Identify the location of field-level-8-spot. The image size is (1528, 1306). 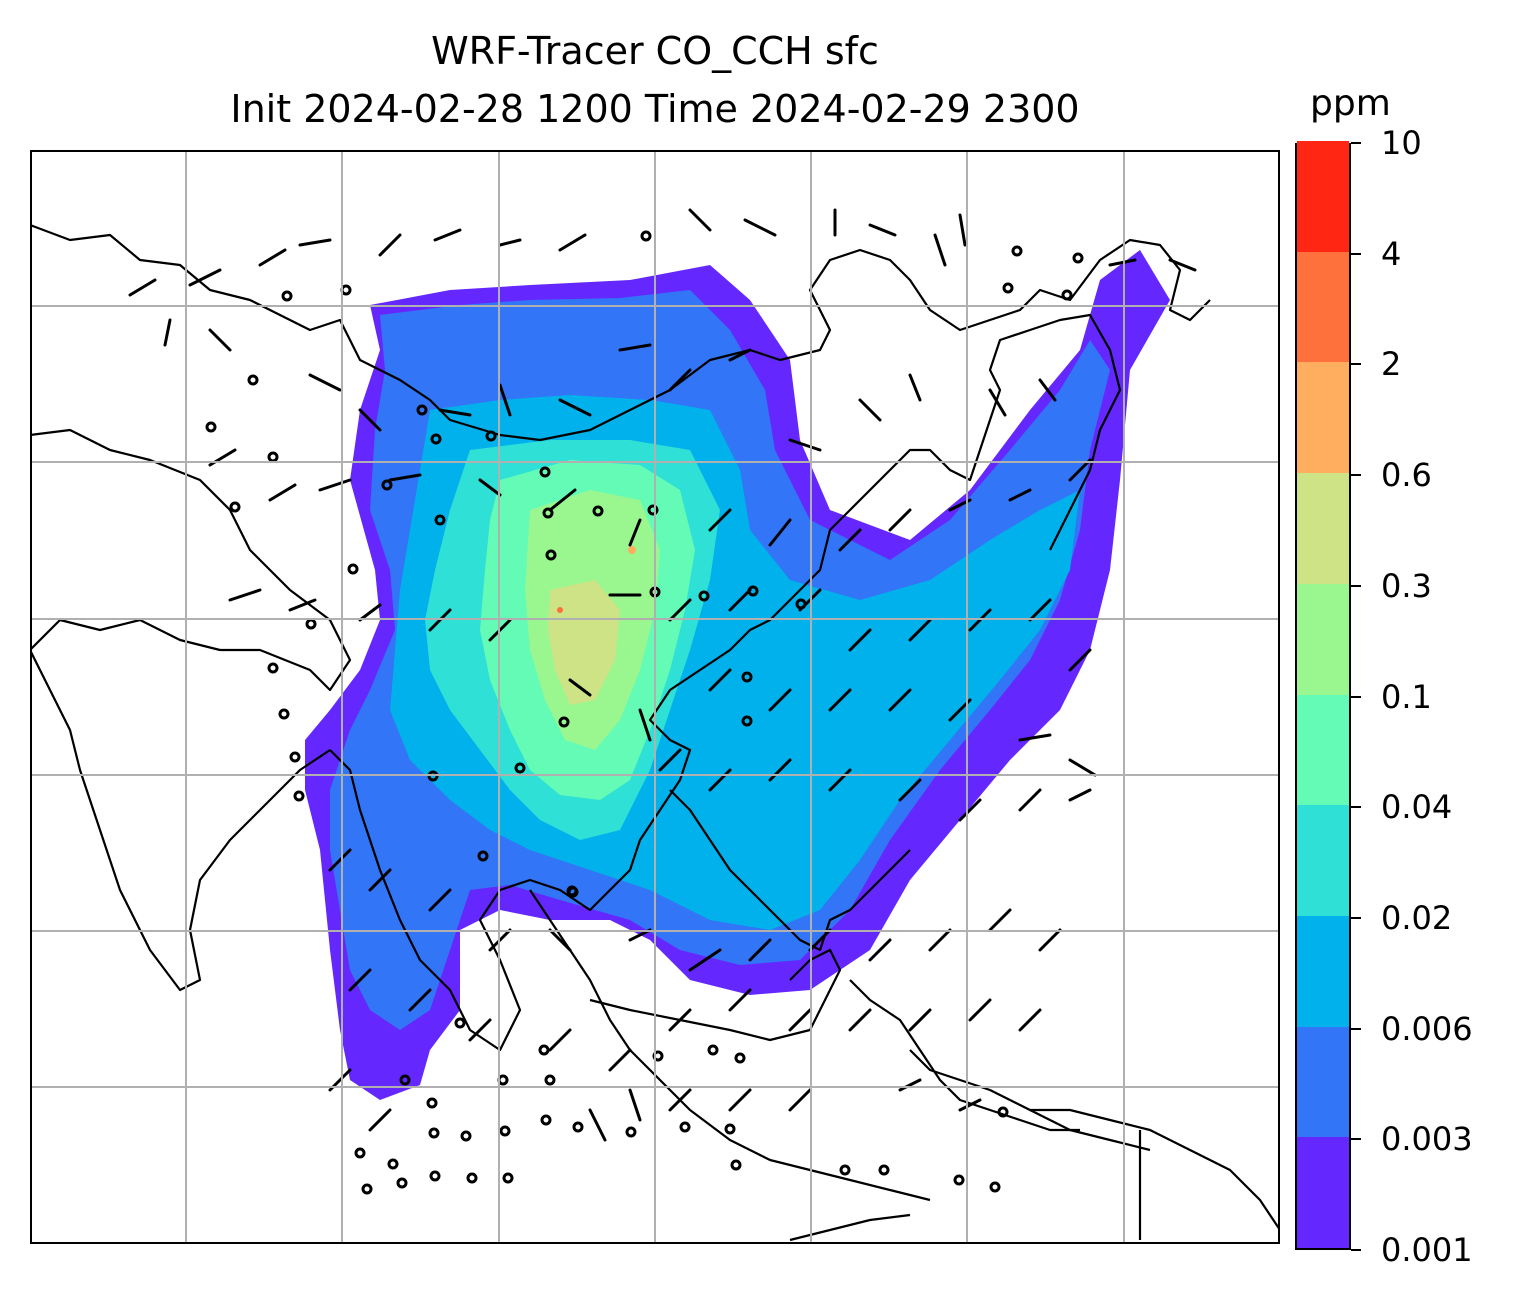
(632, 550).